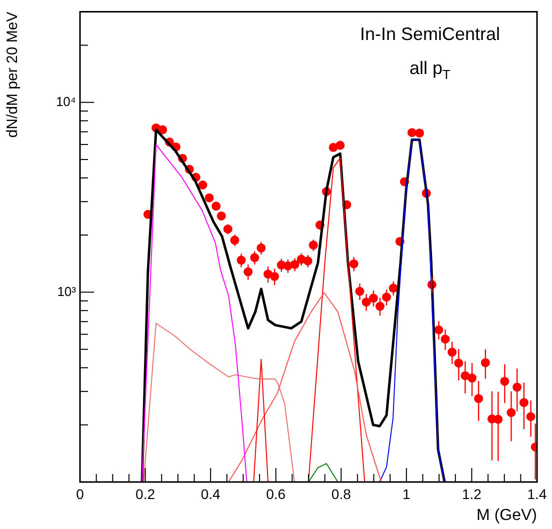 The height and width of the screenshot is (529, 552). Describe the element at coordinates (341, 494) in the screenshot. I see `x-tick-label: 0.8` at that location.